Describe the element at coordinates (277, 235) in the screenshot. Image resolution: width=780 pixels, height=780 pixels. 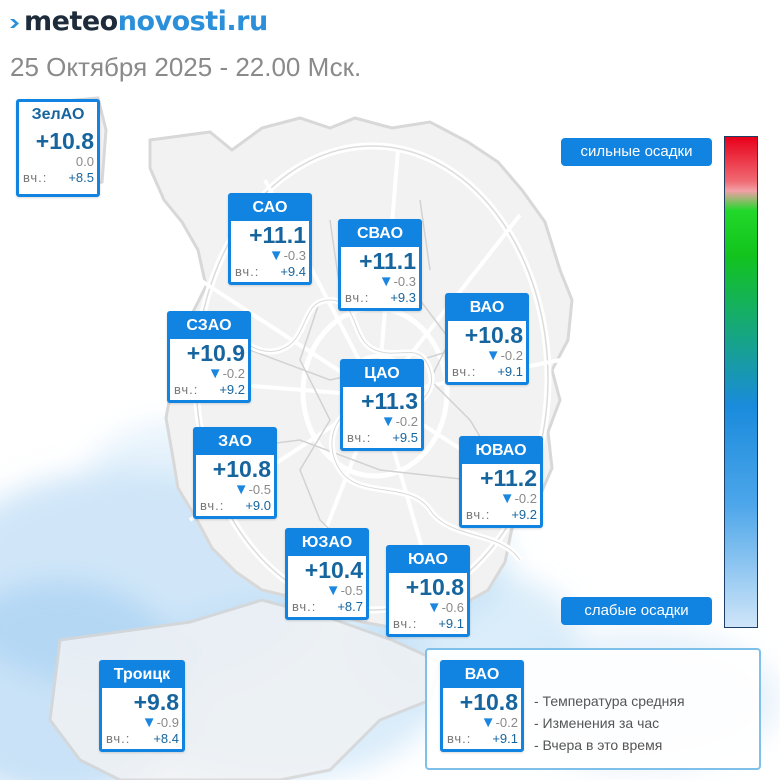
I see `district-temperature: +11.1` at that location.